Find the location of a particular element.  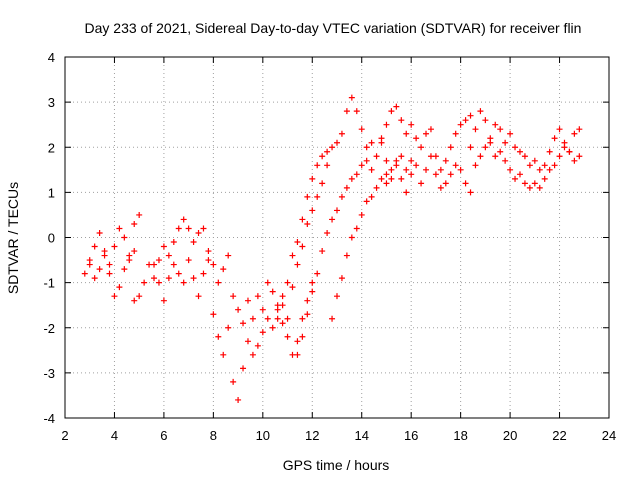

x-tick-label: 20 is located at coordinates (510, 435).